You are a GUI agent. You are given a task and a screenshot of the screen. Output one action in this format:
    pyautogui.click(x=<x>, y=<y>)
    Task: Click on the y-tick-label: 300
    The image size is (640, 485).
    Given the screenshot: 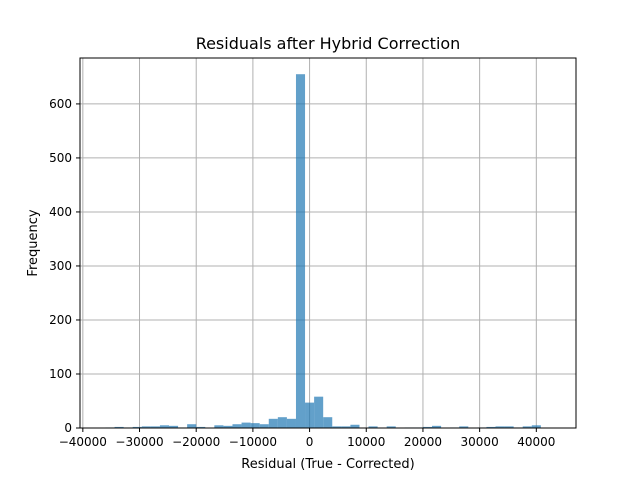 What is the action you would take?
    pyautogui.click(x=60, y=266)
    